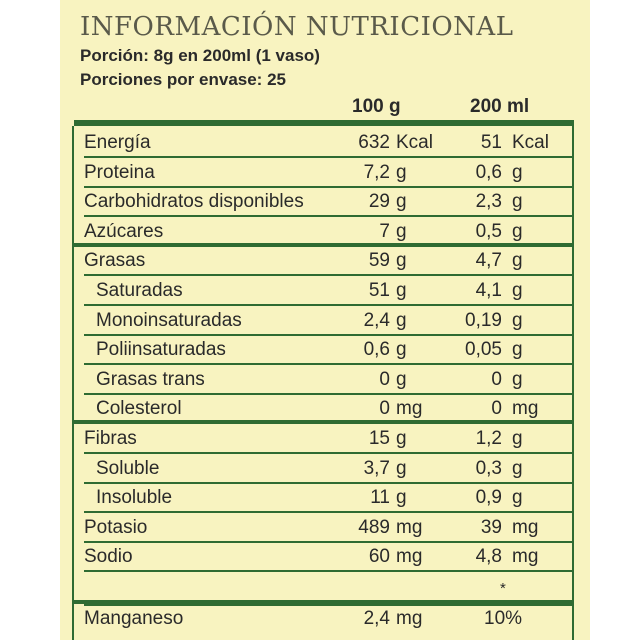 The height and width of the screenshot is (640, 640). What do you see at coordinates (161, 350) in the screenshot?
I see `row-name: Poliinsaturadas` at bounding box center [161, 350].